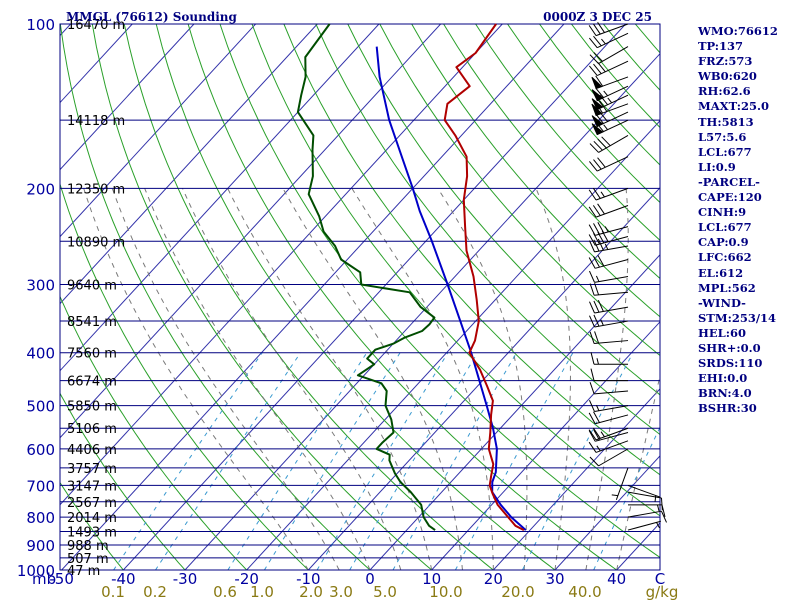  Describe the element at coordinates (40, 518) in the screenshot. I see `pressure-tick-label: 800` at that location.